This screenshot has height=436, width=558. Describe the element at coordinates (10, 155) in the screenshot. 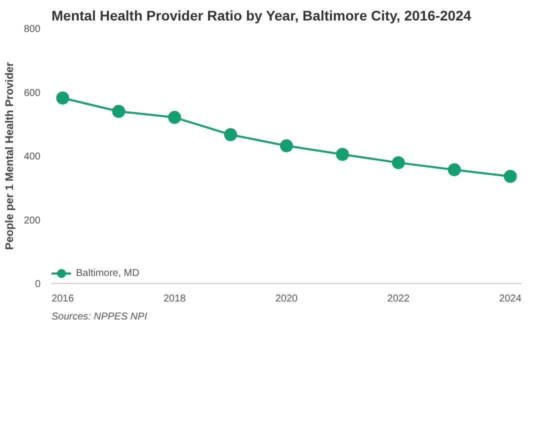

I see `y-axis-title: People per 1 Mental Health Provider` at that location.